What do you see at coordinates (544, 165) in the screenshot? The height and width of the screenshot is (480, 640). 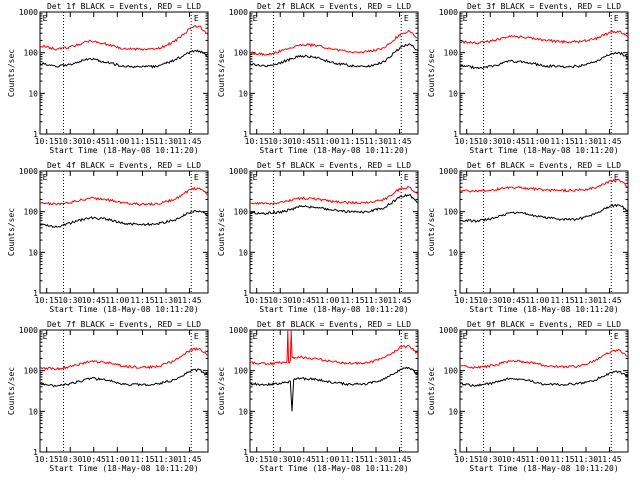 I see `panel-title: Det 6f BLACK = Events, RED = LLD` at bounding box center [544, 165].